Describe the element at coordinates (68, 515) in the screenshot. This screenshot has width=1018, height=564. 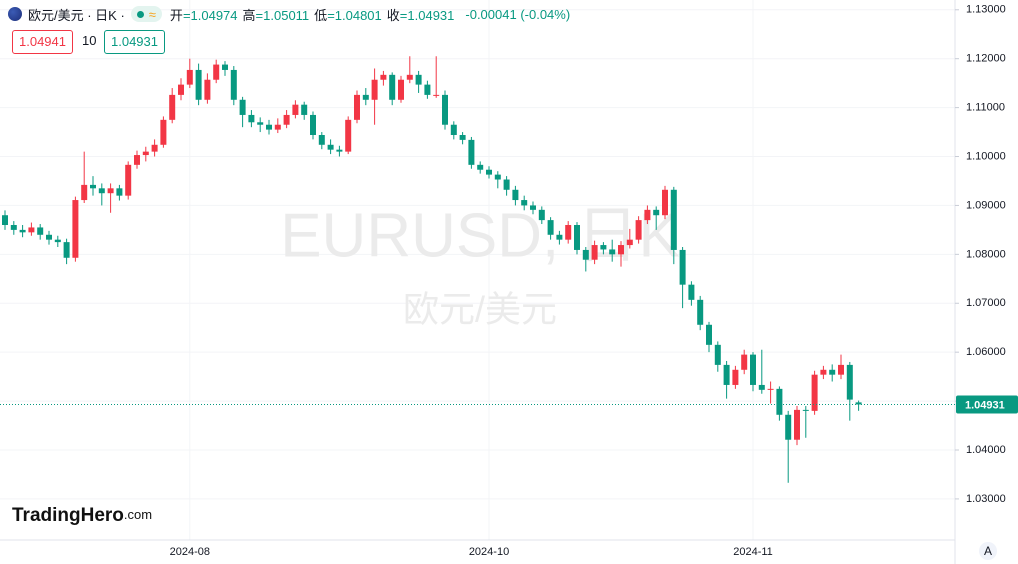
I see `logo-name: TradingHero` at that location.